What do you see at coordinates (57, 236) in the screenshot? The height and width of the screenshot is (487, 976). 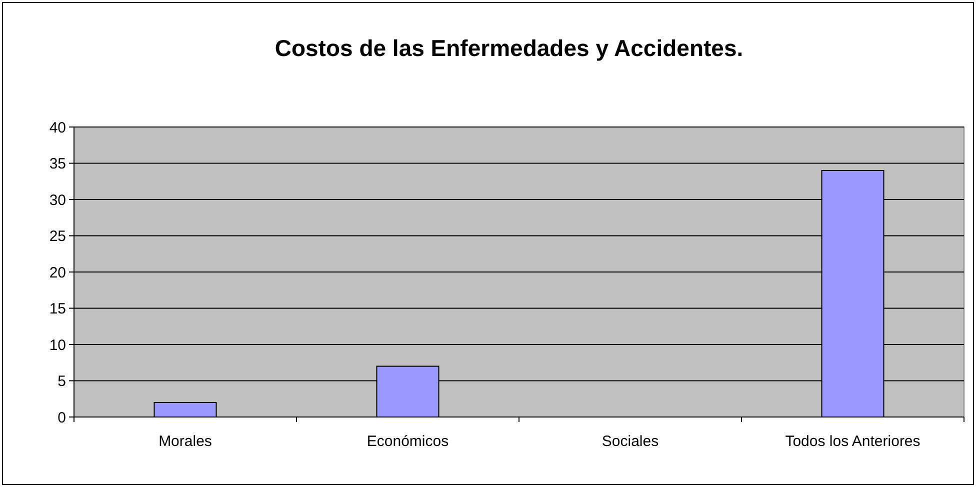 I see `y-tick-label: 25` at bounding box center [57, 236].